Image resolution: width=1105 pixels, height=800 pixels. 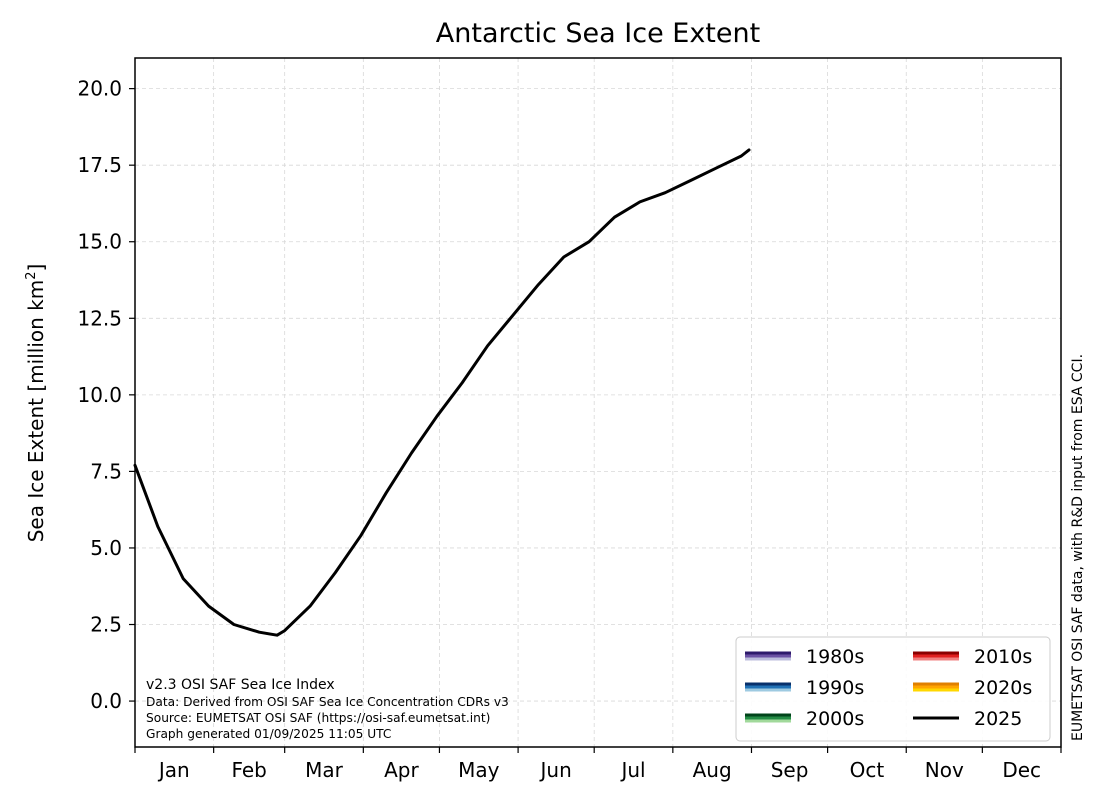 What do you see at coordinates (173, 770) in the screenshot?
I see `x-tick-label: Jan` at bounding box center [173, 770].